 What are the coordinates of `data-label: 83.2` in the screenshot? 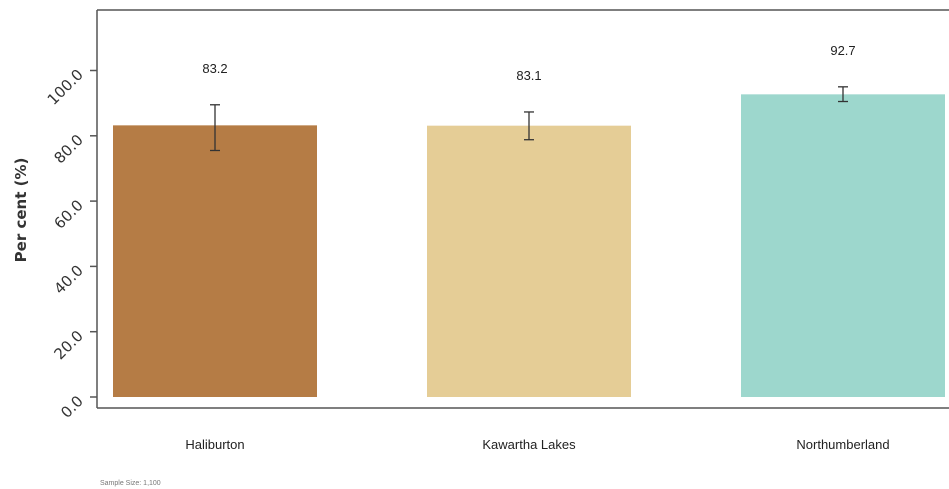 It's located at (214, 68).